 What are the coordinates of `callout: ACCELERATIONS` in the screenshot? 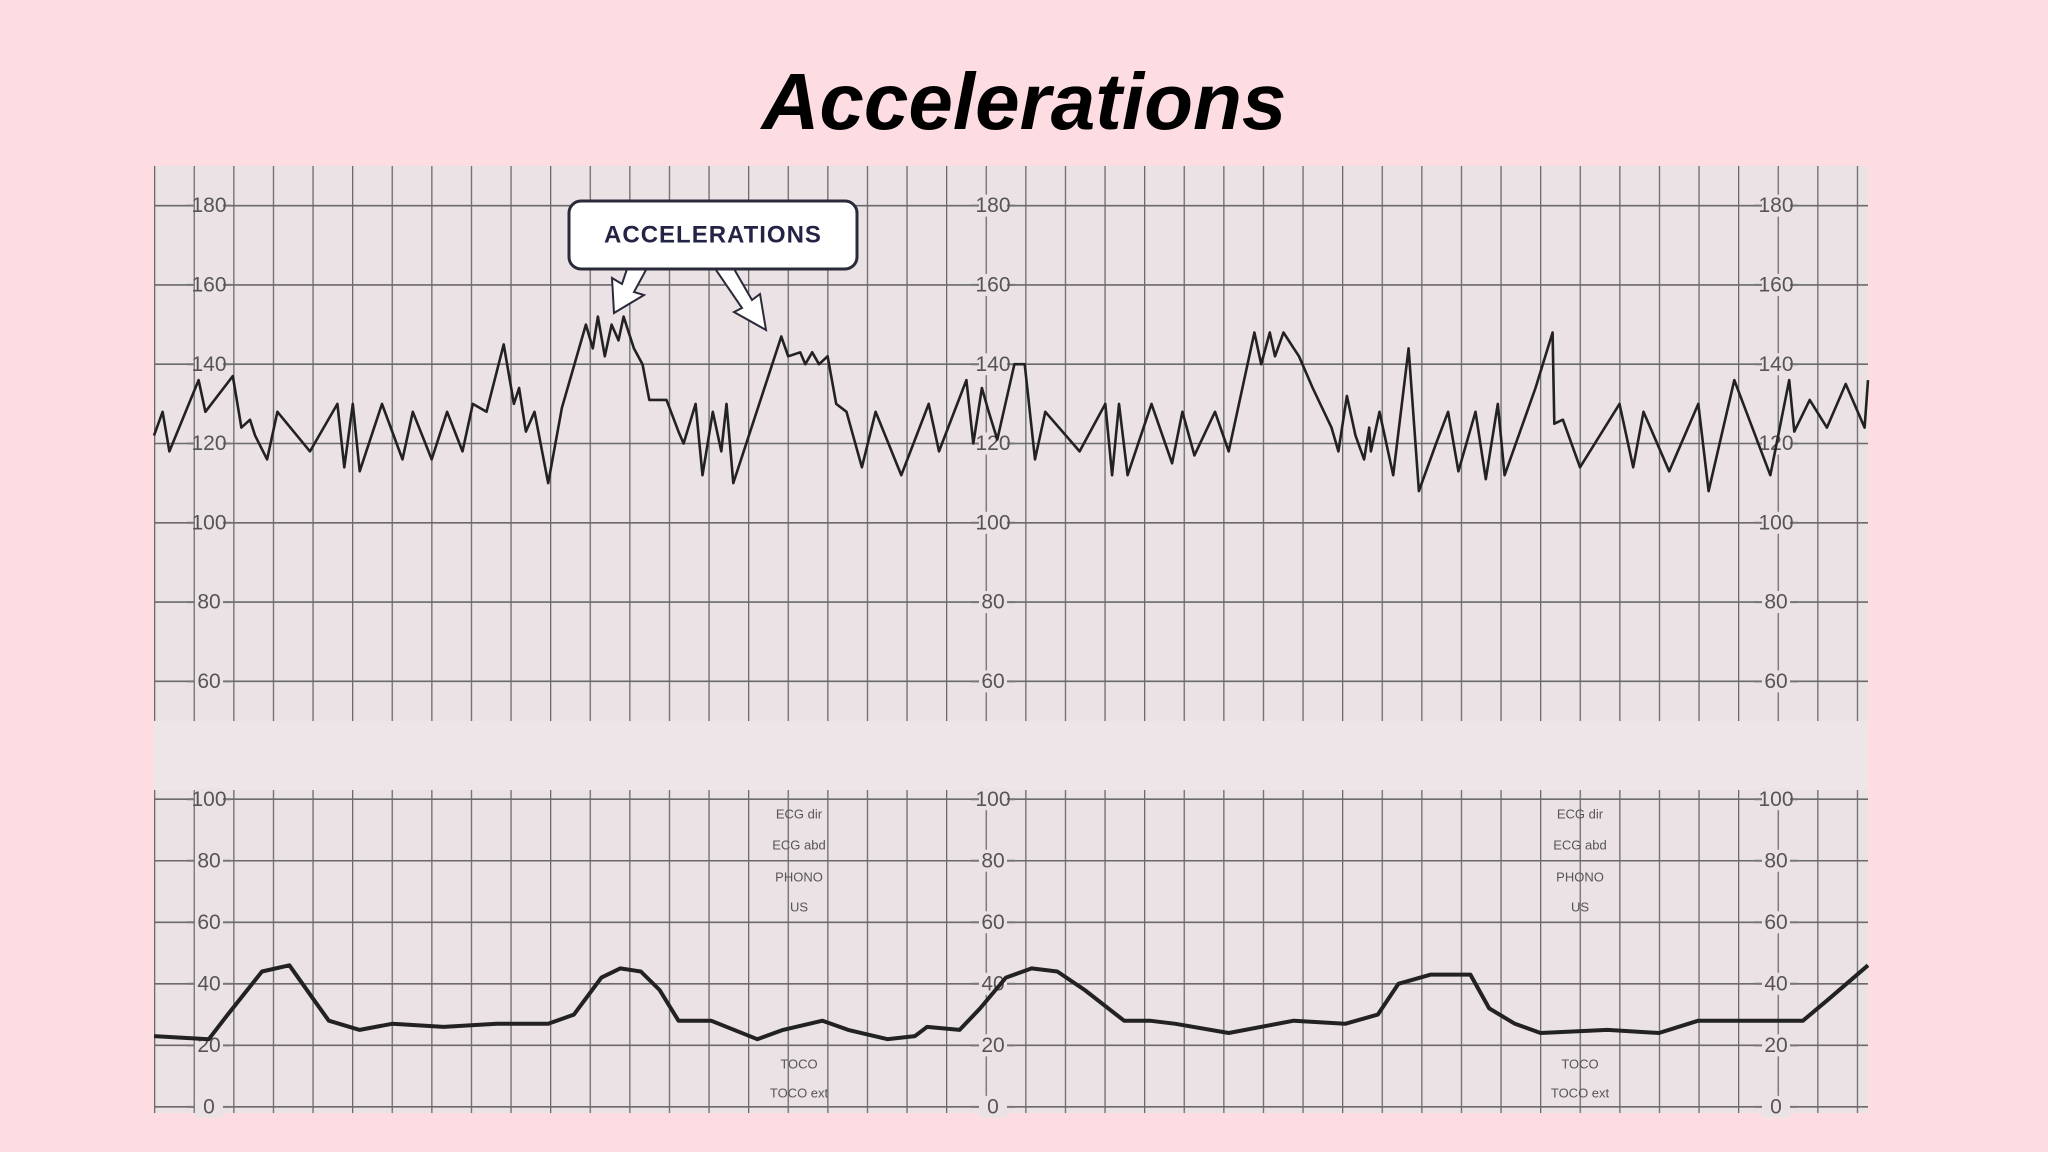 It's located at (713, 265).